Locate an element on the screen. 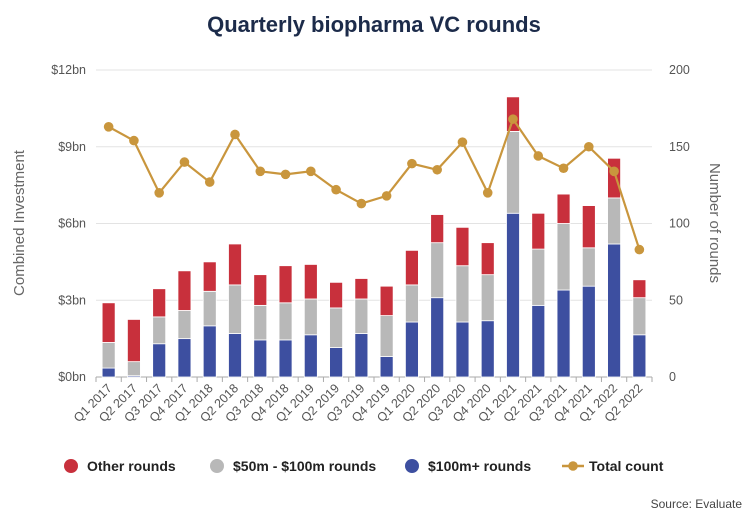 The image size is (749, 519). chart-title: Quarterly biopharma VC rounds is located at coordinates (374, 24).